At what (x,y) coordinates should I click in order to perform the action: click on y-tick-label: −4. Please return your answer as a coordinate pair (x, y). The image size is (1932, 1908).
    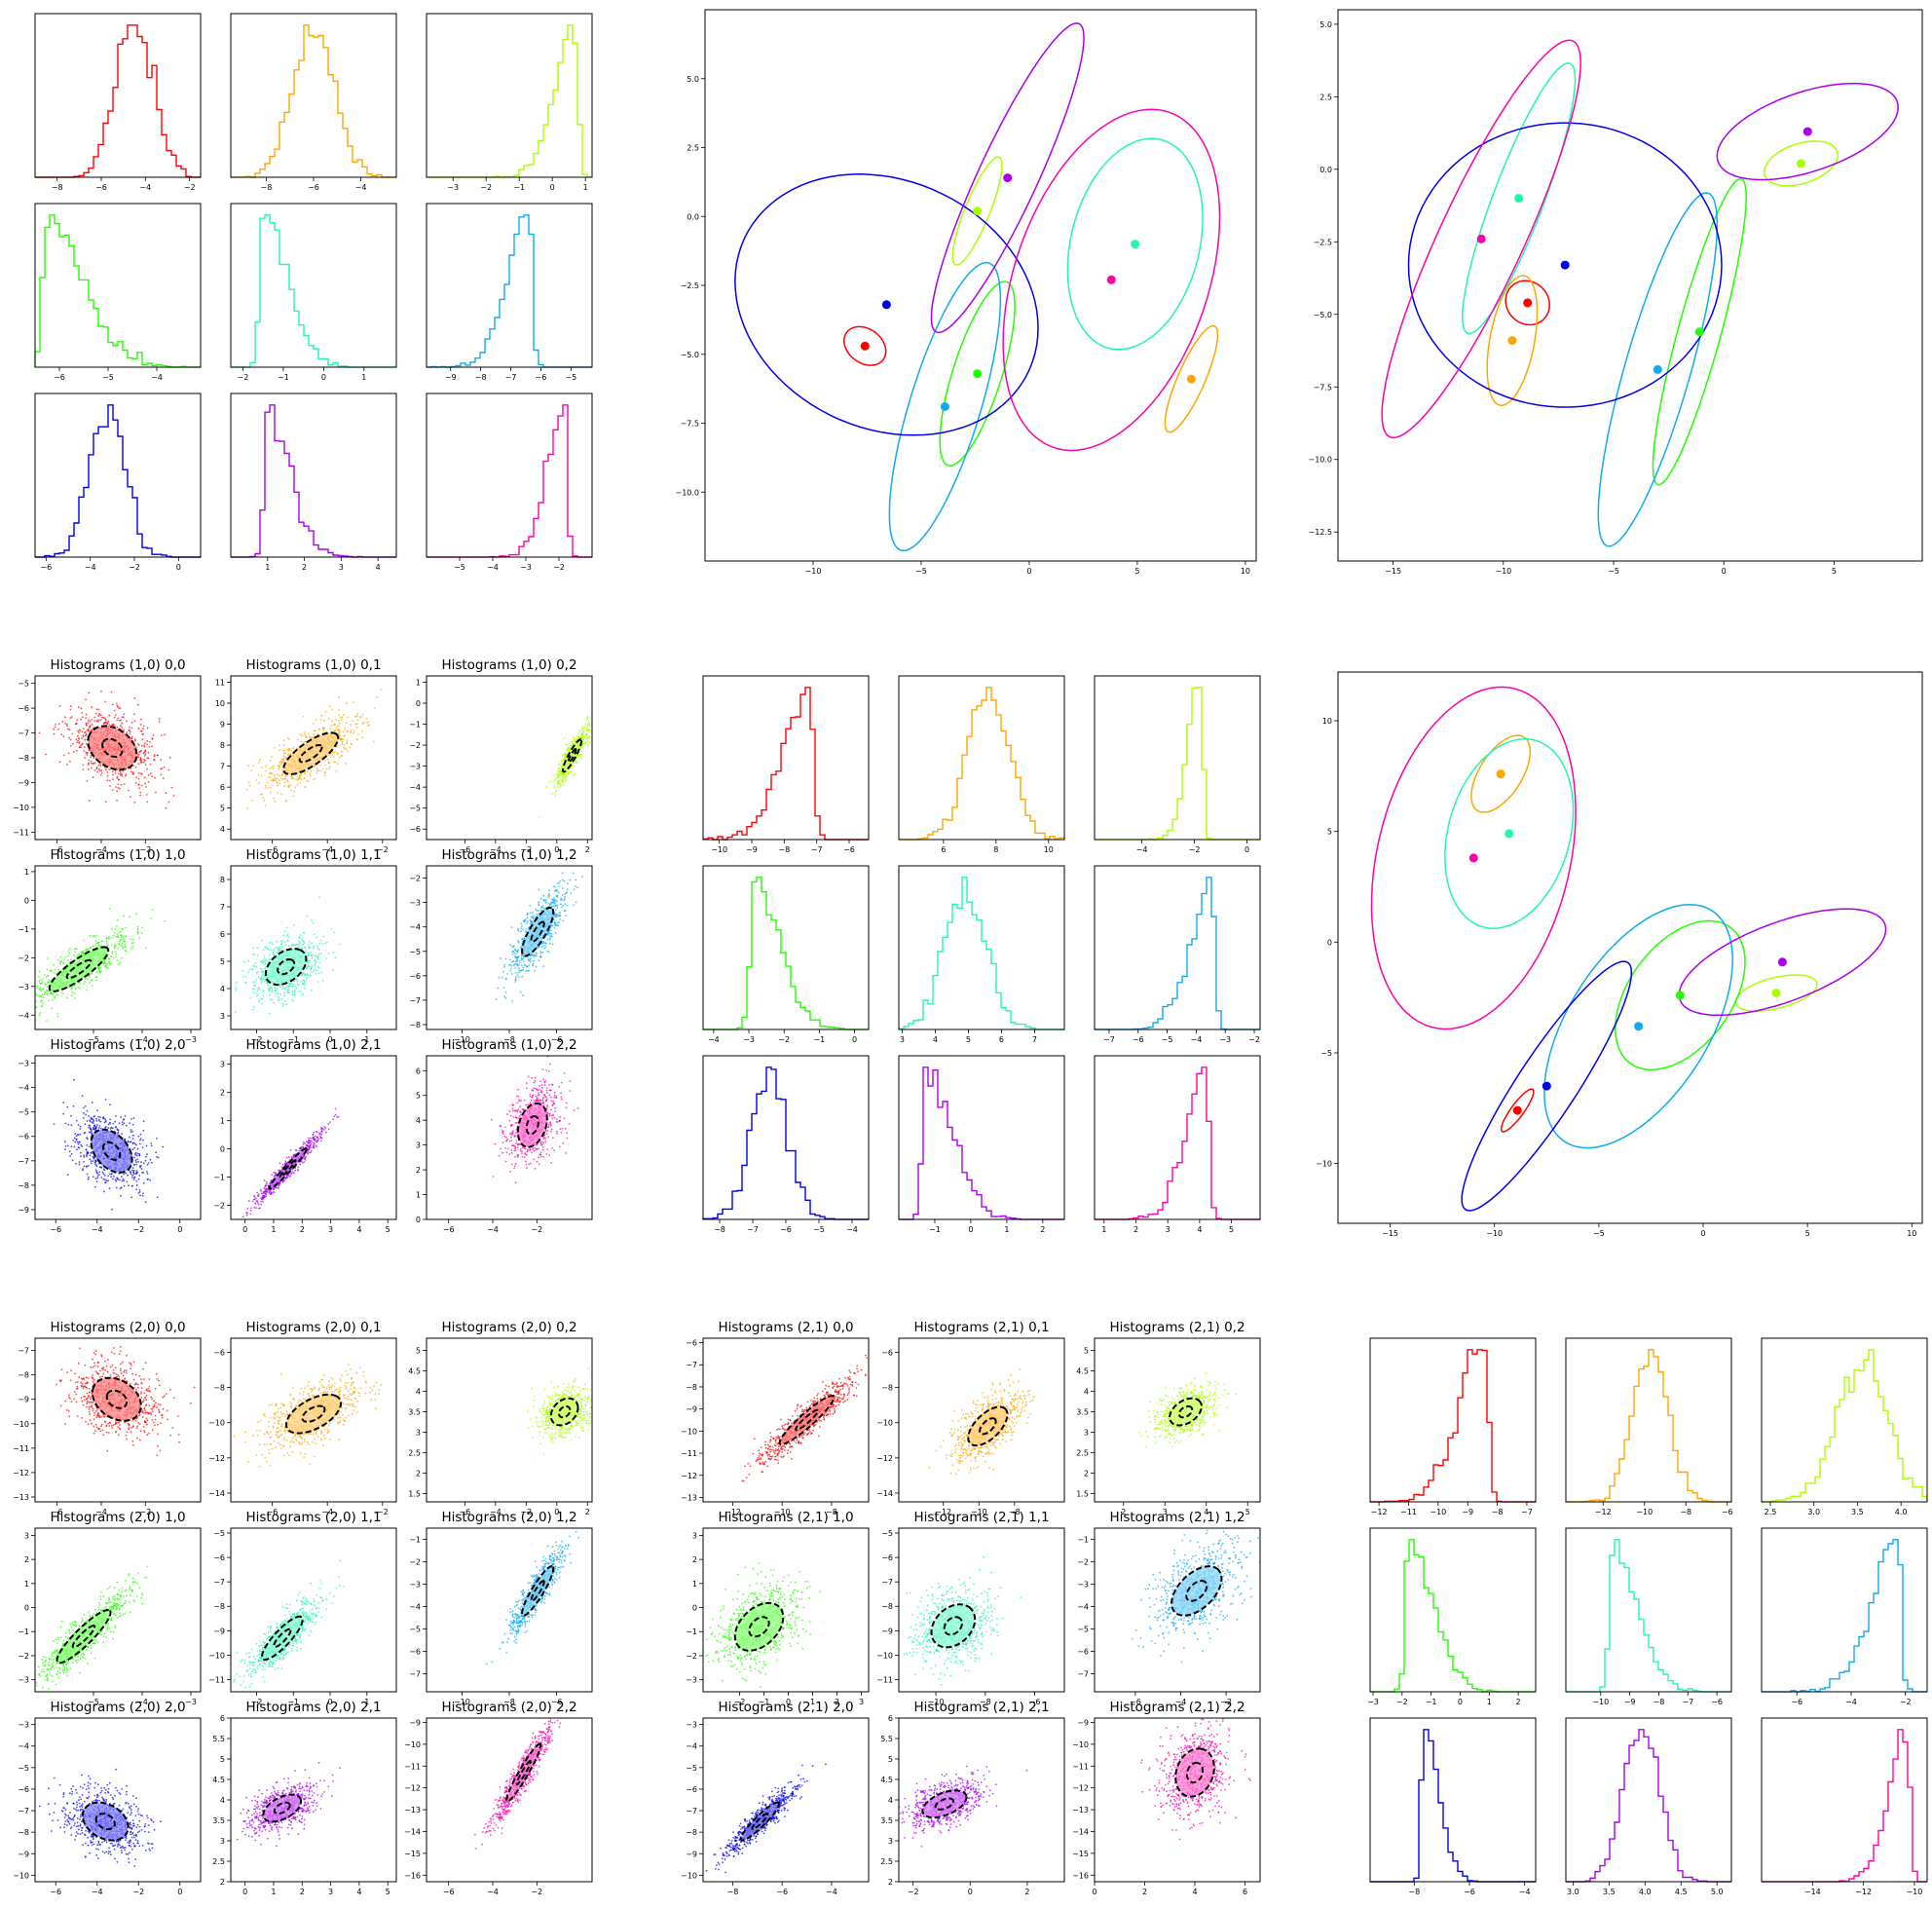
    Looking at the image, I should click on (415, 927).